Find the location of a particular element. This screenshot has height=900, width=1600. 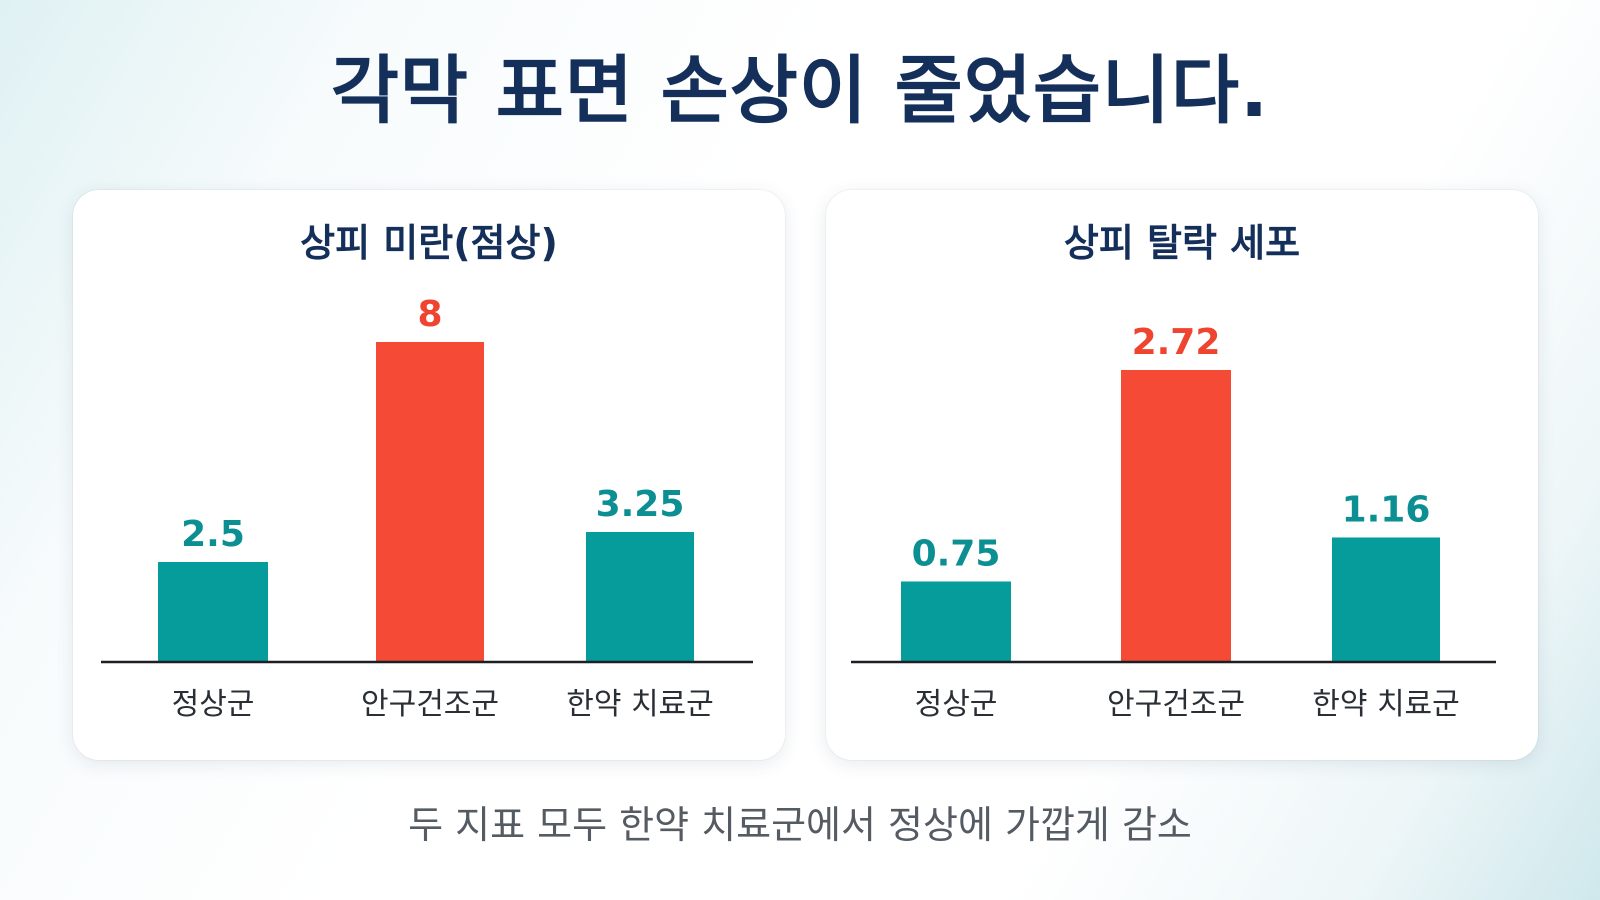

value-label: 8 is located at coordinates (429, 314).